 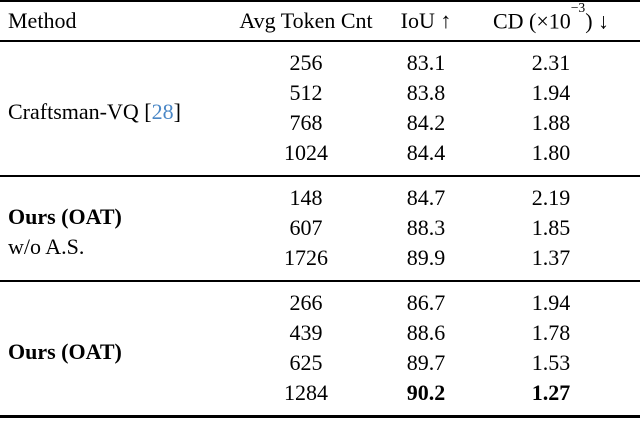 What do you see at coordinates (306, 122) in the screenshot?
I see `token-count-cell: 768` at bounding box center [306, 122].